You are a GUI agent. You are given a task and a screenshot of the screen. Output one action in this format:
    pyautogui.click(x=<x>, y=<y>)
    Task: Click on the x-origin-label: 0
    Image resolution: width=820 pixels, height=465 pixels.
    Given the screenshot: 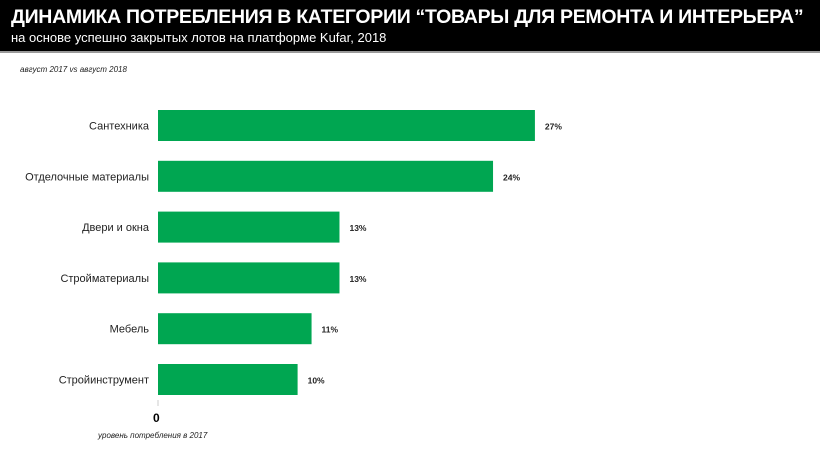 What is the action you would take?
    pyautogui.click(x=156, y=418)
    